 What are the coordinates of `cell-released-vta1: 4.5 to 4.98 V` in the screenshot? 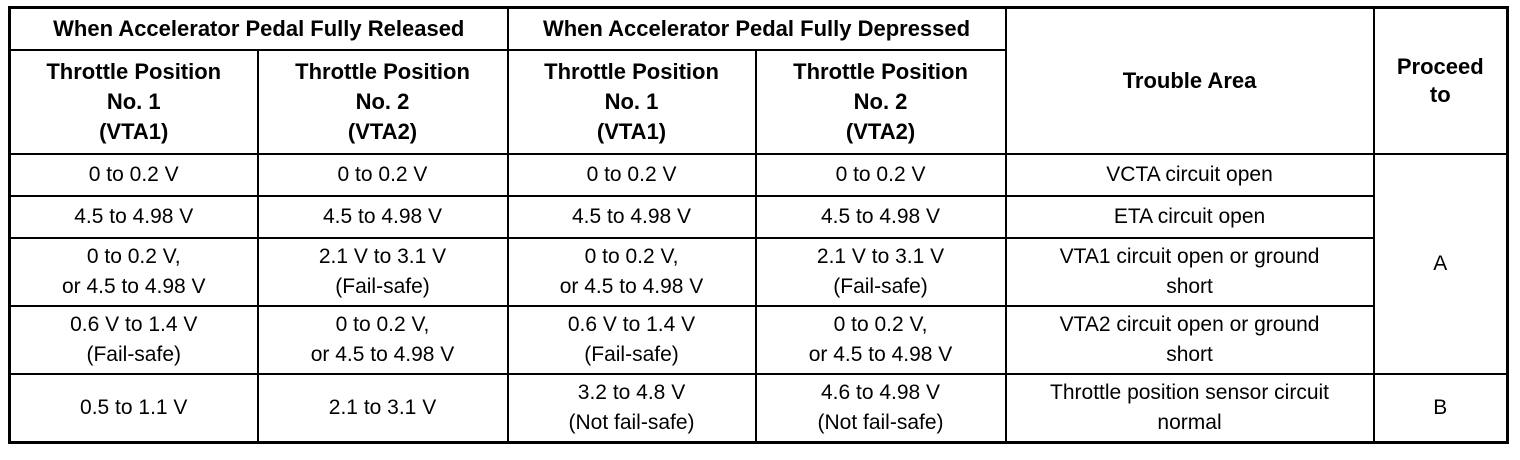 It's located at (133, 217).